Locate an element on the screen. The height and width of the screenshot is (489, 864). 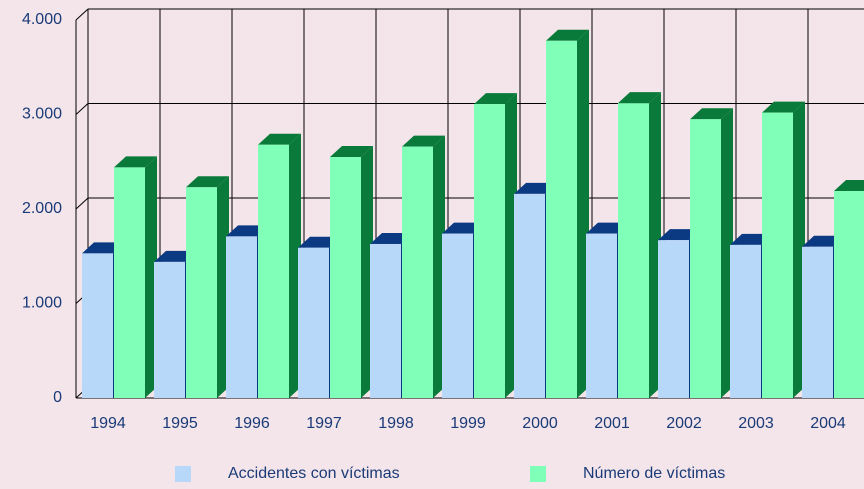
x-tick-label: 2004 is located at coordinates (828, 423).